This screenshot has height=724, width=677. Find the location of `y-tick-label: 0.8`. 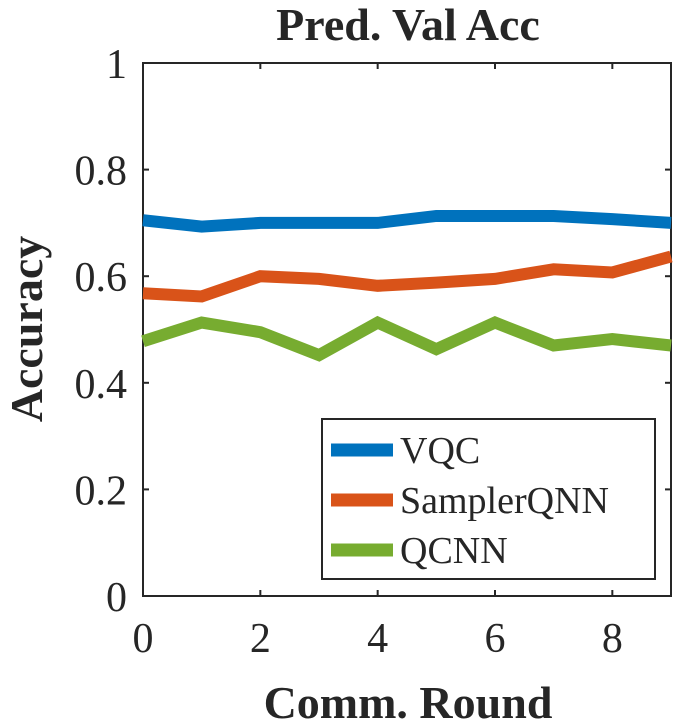

y-tick-label: 0.8 is located at coordinates (101, 172).